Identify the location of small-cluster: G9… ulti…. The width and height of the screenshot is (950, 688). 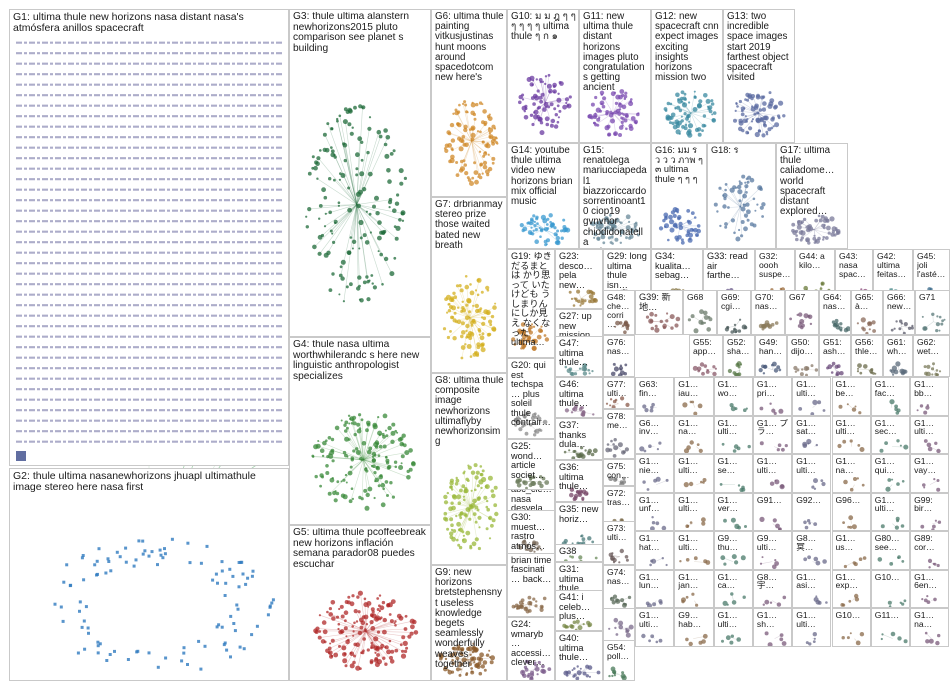
(772, 550).